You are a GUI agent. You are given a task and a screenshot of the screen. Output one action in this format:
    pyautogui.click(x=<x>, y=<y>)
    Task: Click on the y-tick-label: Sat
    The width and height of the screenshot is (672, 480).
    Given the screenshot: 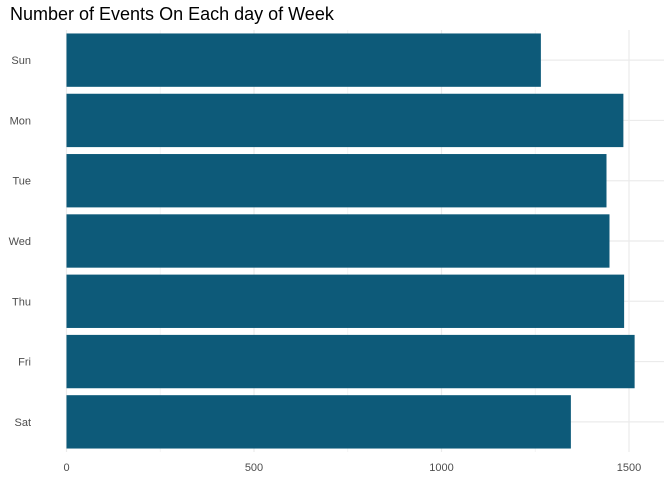 What is the action you would take?
    pyautogui.click(x=22, y=423)
    